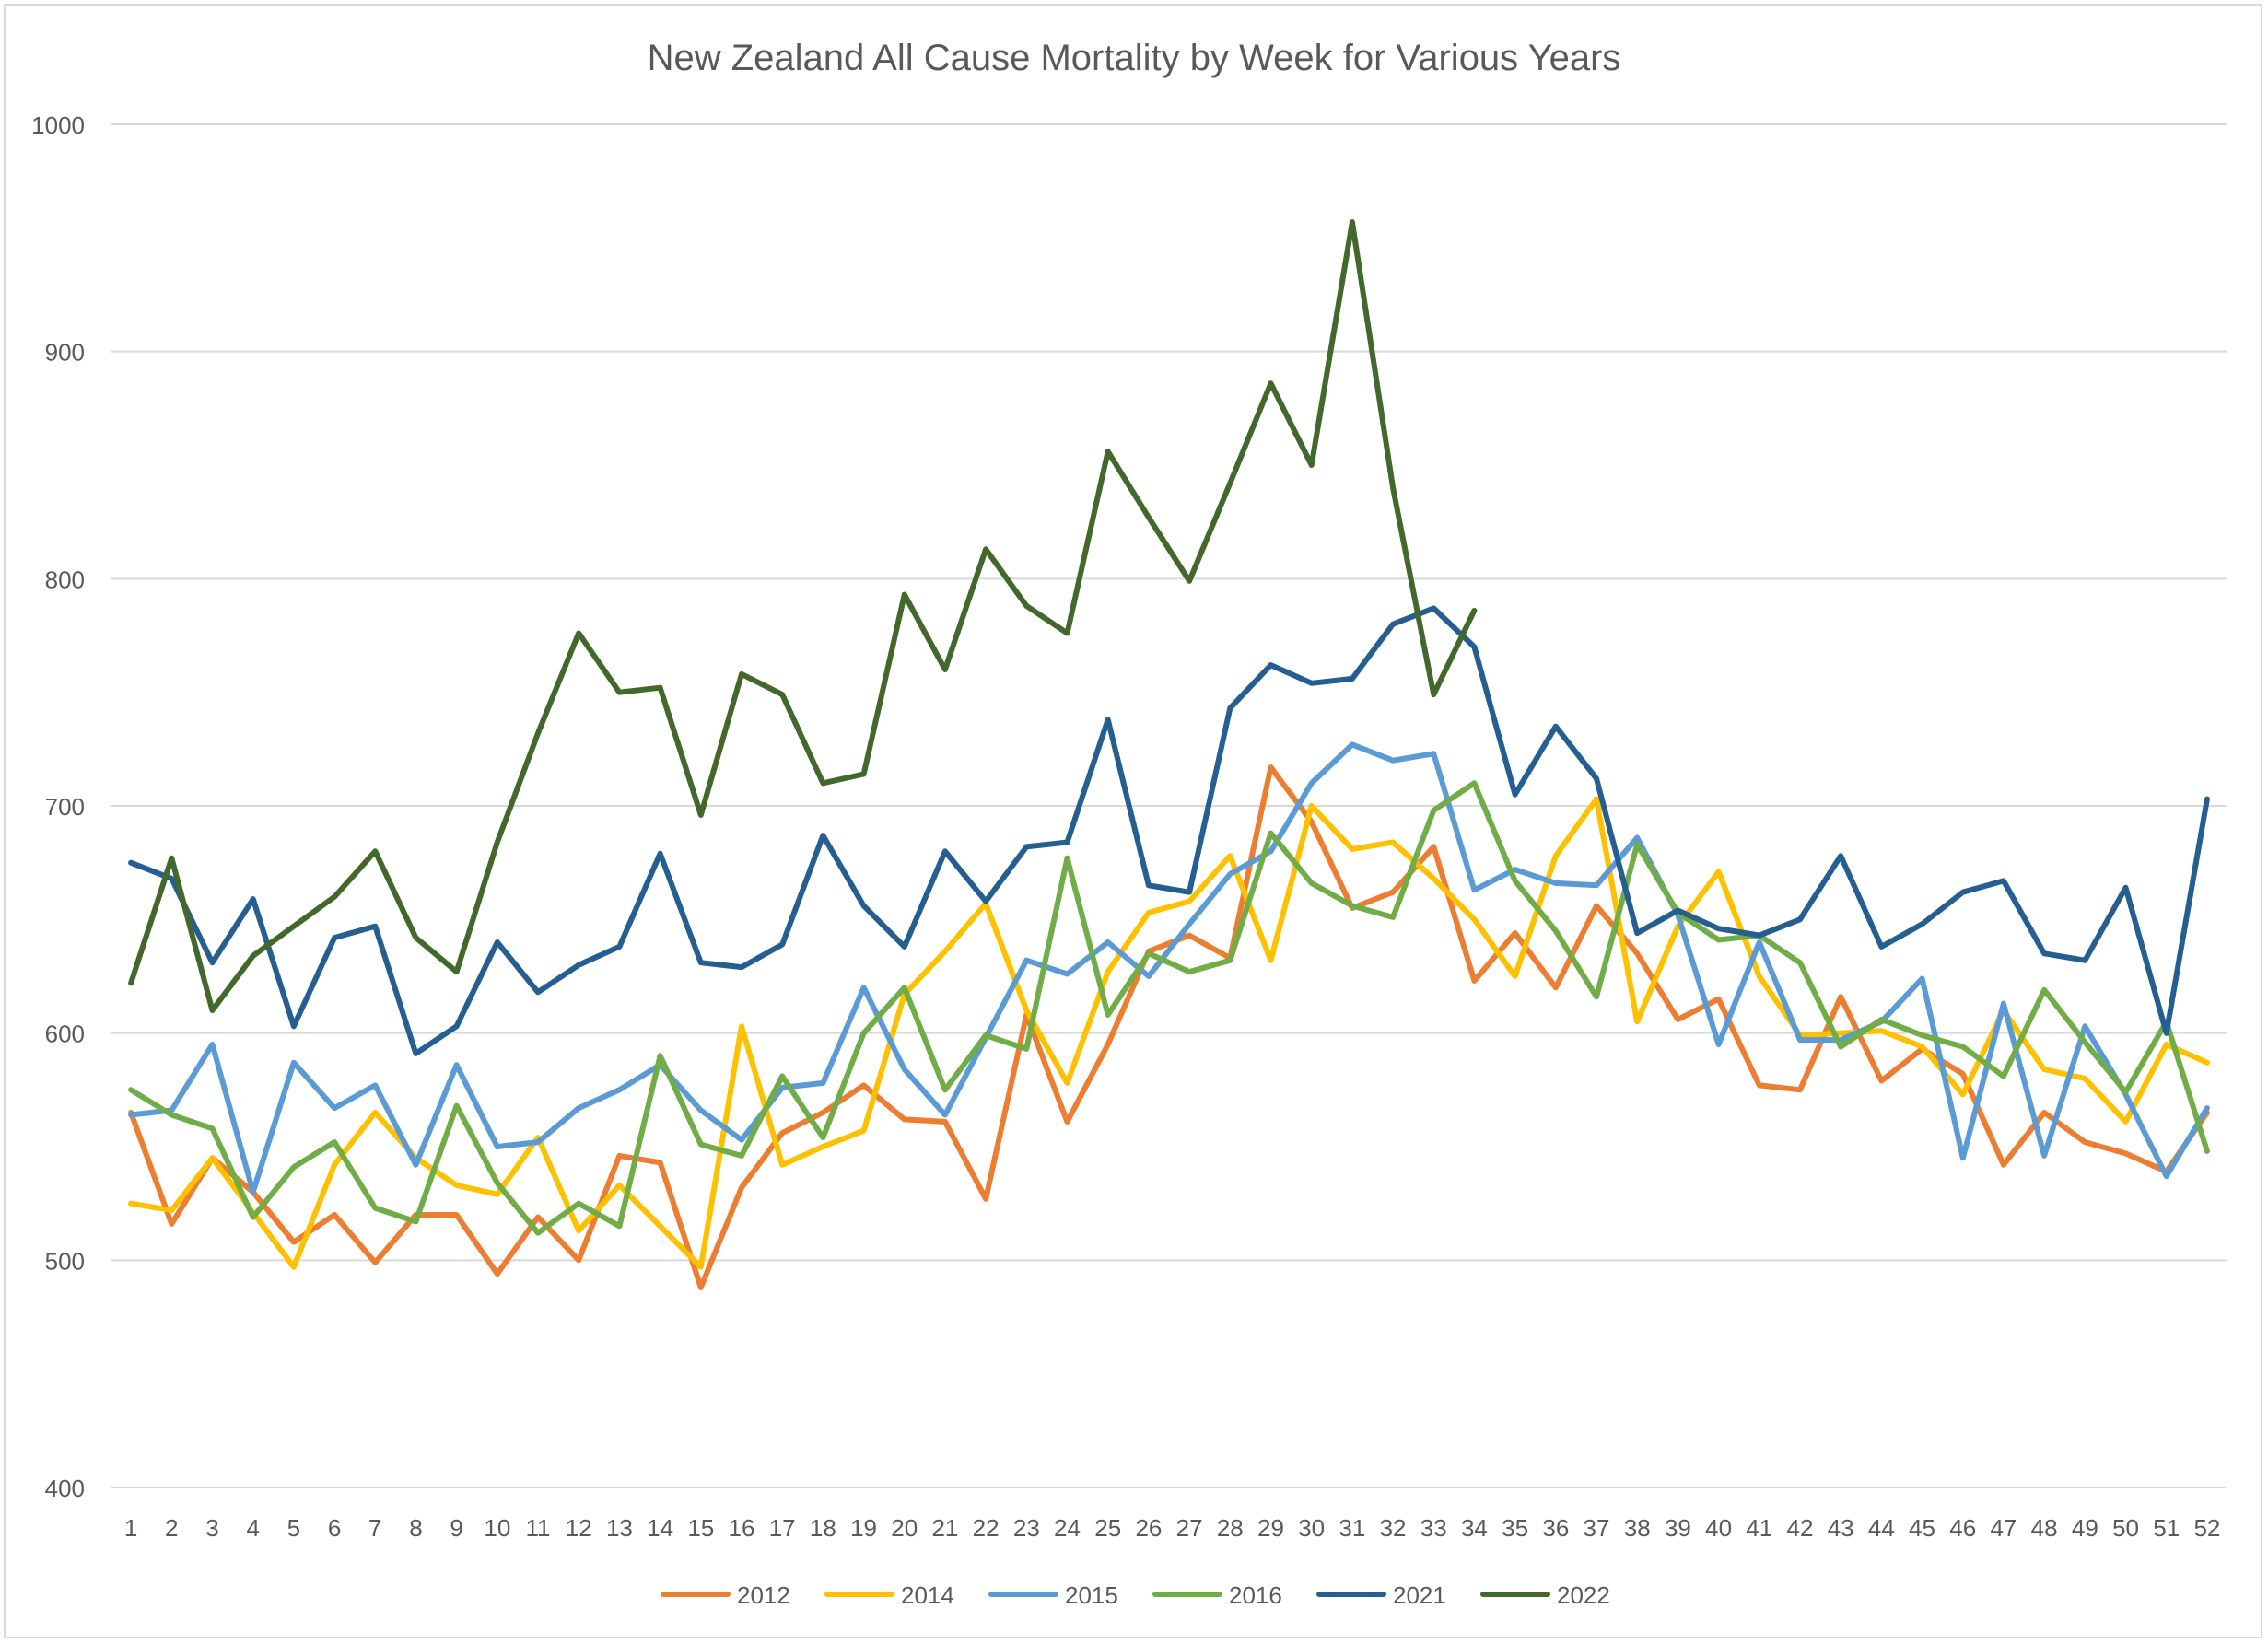 The image size is (2268, 1644). Describe the element at coordinates (65, 1034) in the screenshot. I see `y-tick-label: 600` at that location.